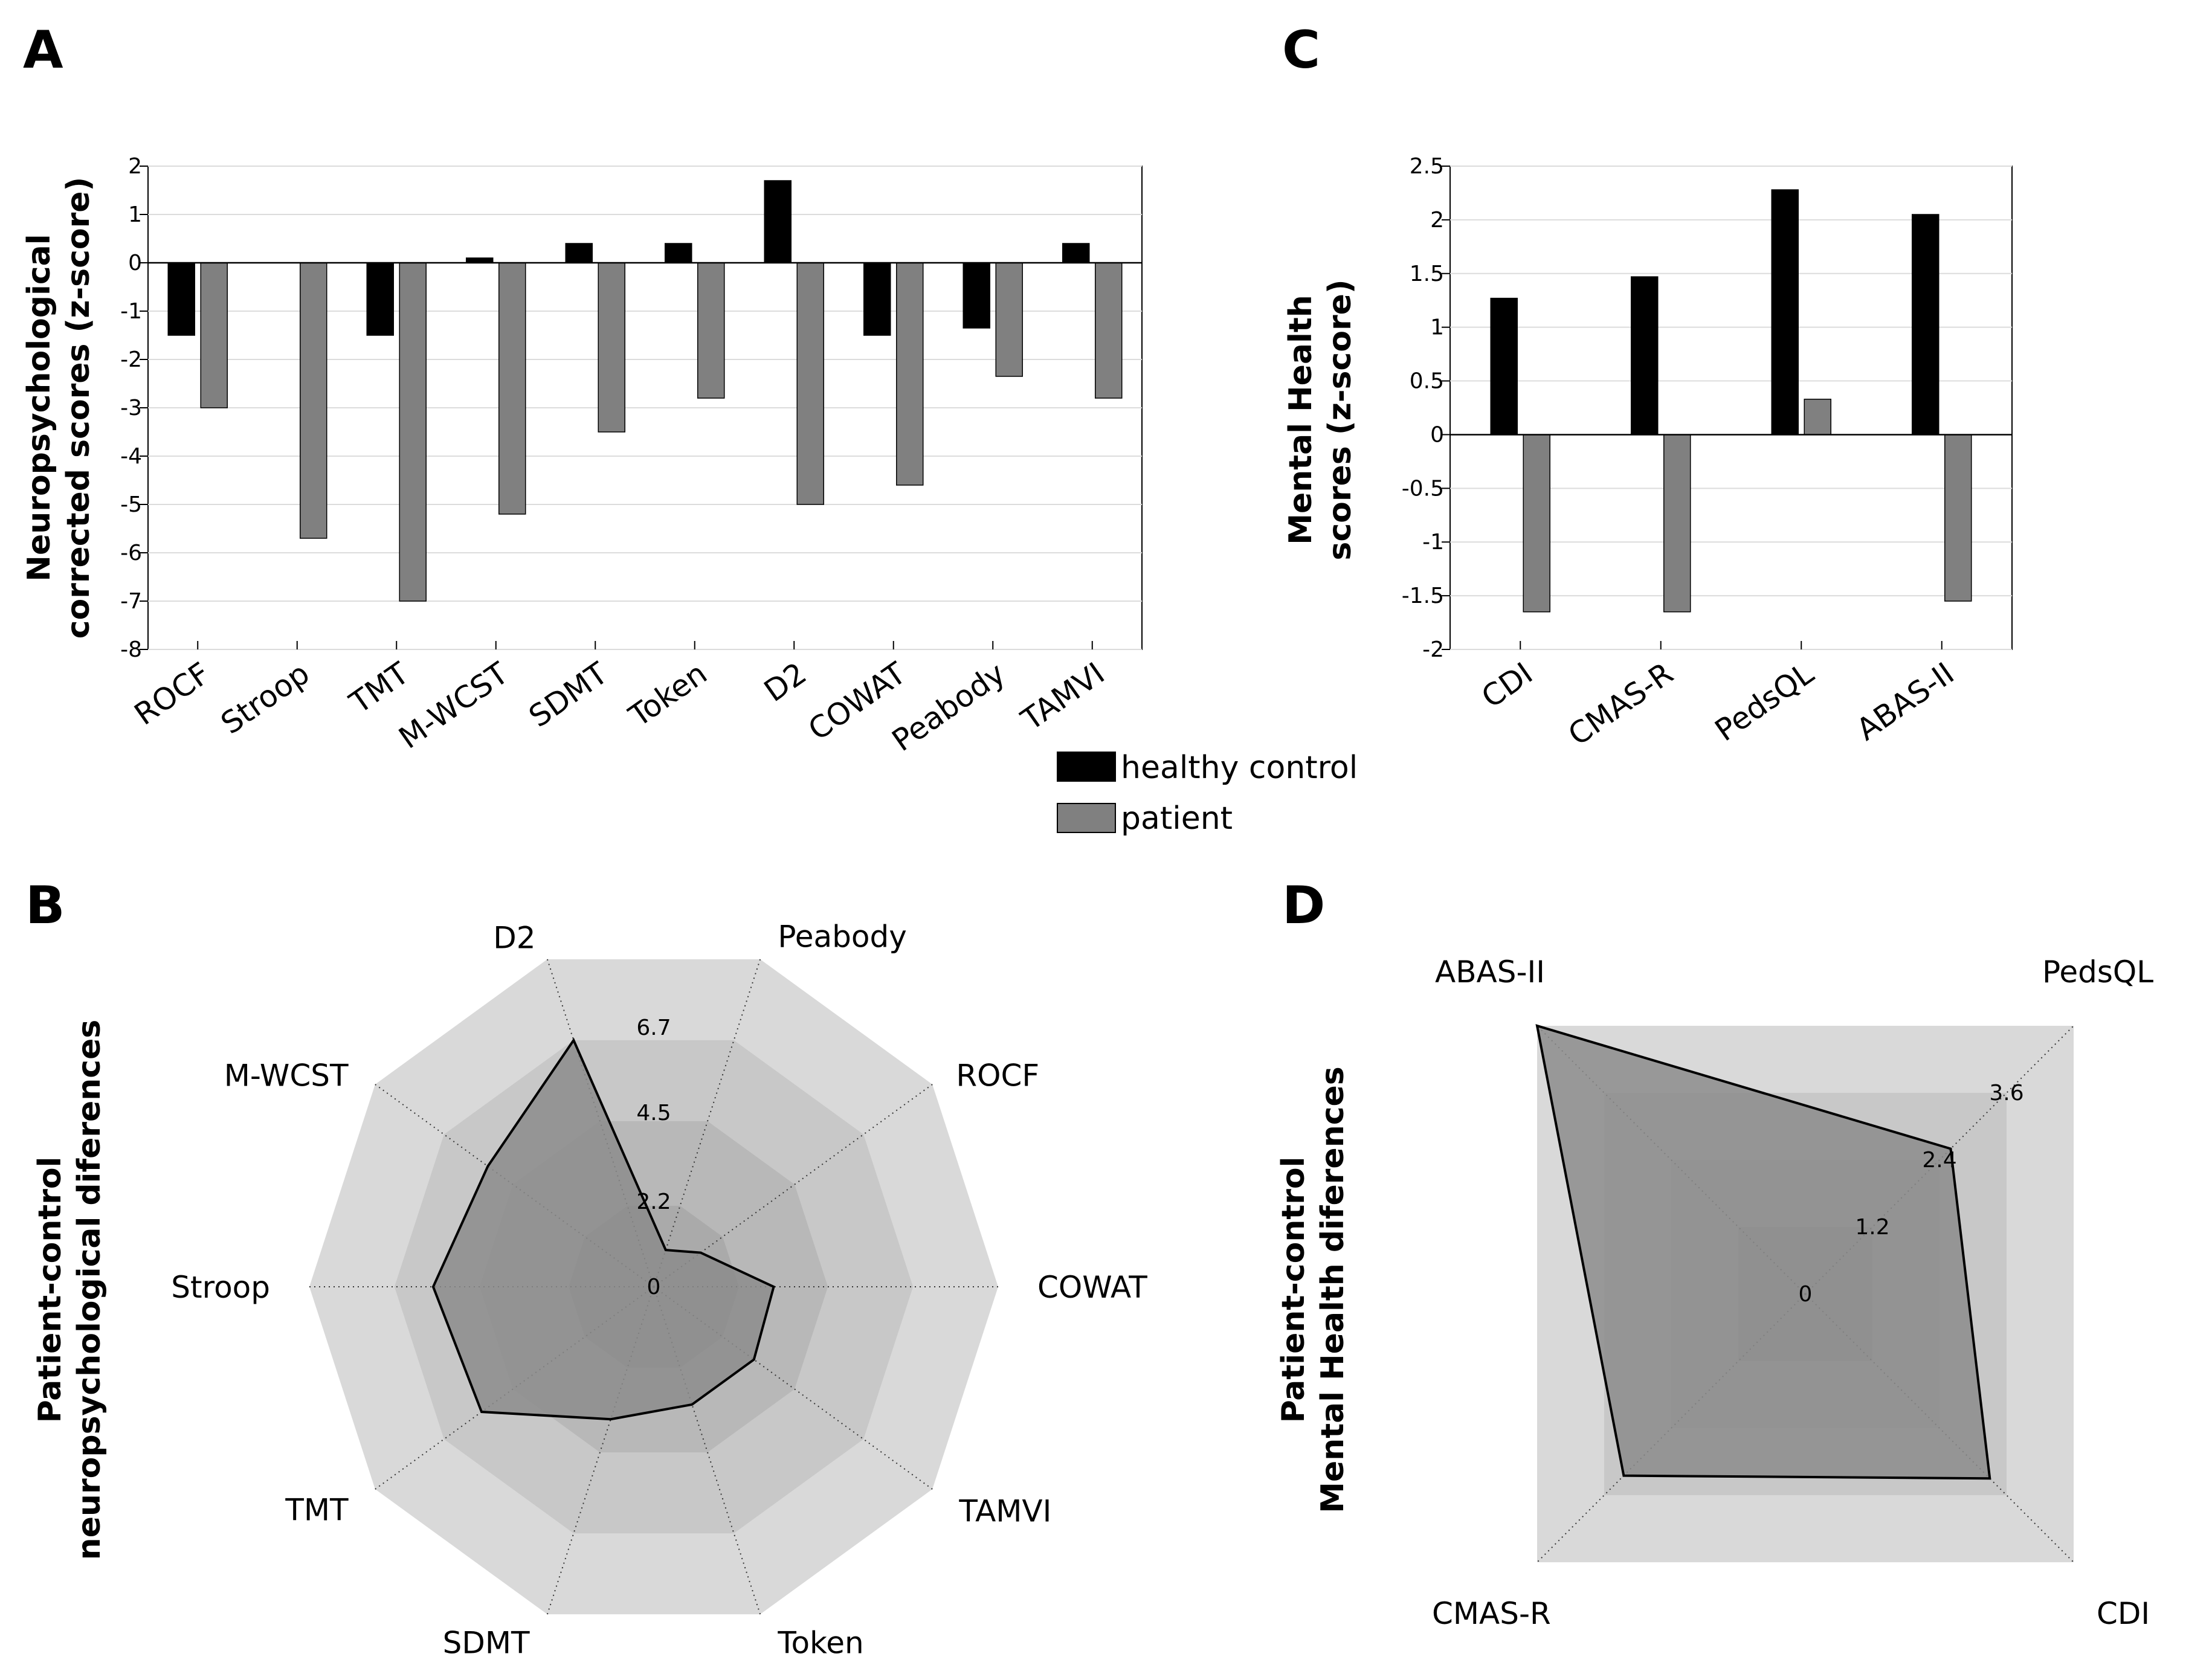  I want to click on d-axis-label-abas-ii: ABAS-II, so click(1490, 973).